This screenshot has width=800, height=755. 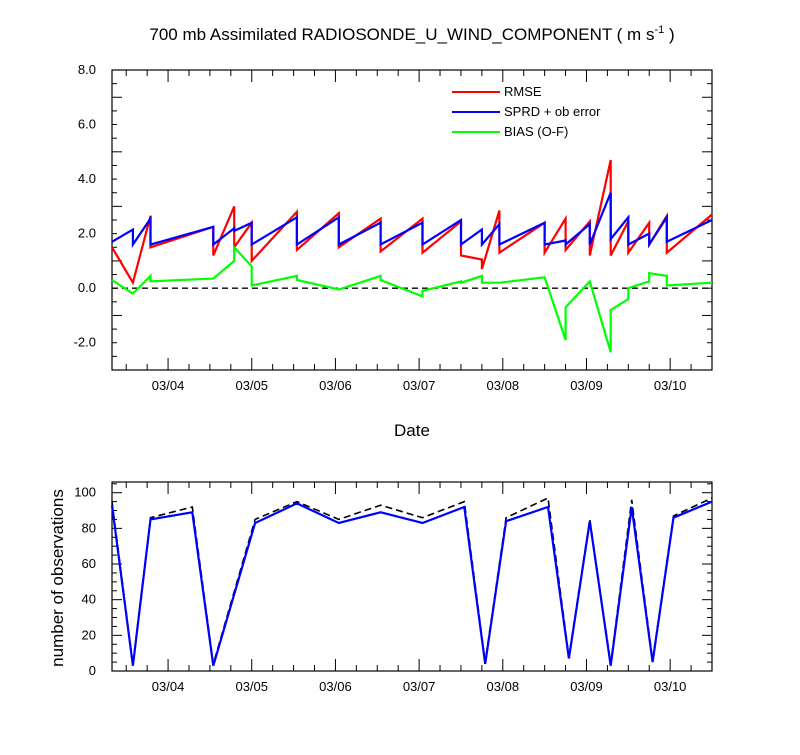 What do you see at coordinates (89, 527) in the screenshot?
I see `bottom-y-tick-label: 80` at bounding box center [89, 527].